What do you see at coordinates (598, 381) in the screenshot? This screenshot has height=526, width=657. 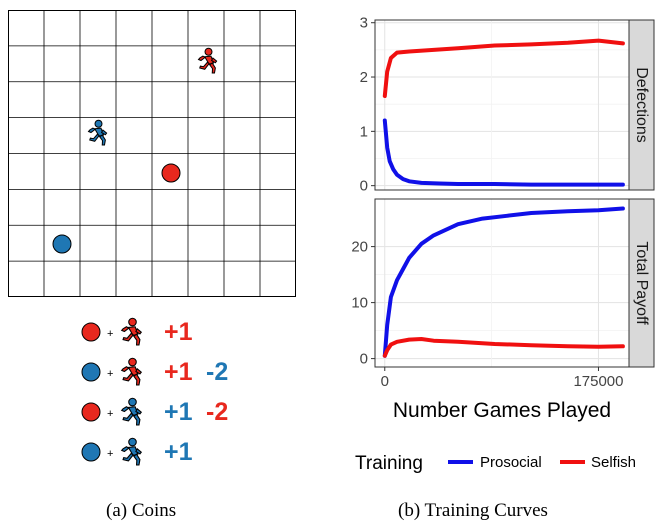 I see `x-tick-label: 175000` at bounding box center [598, 381].